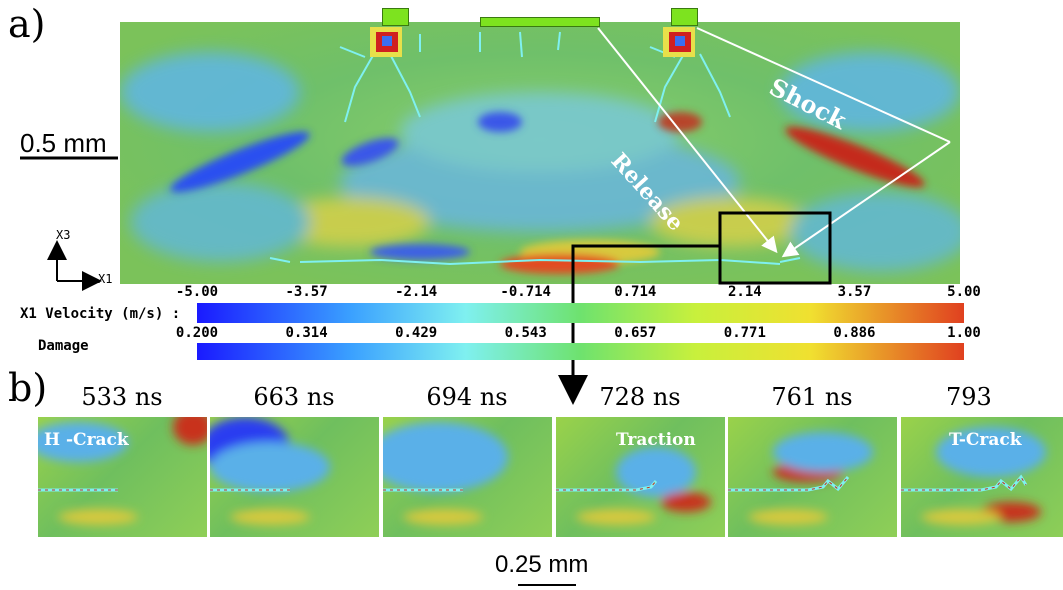 The image size is (1063, 590). Describe the element at coordinates (294, 397) in the screenshot. I see `time-label: 663 ns` at that location.